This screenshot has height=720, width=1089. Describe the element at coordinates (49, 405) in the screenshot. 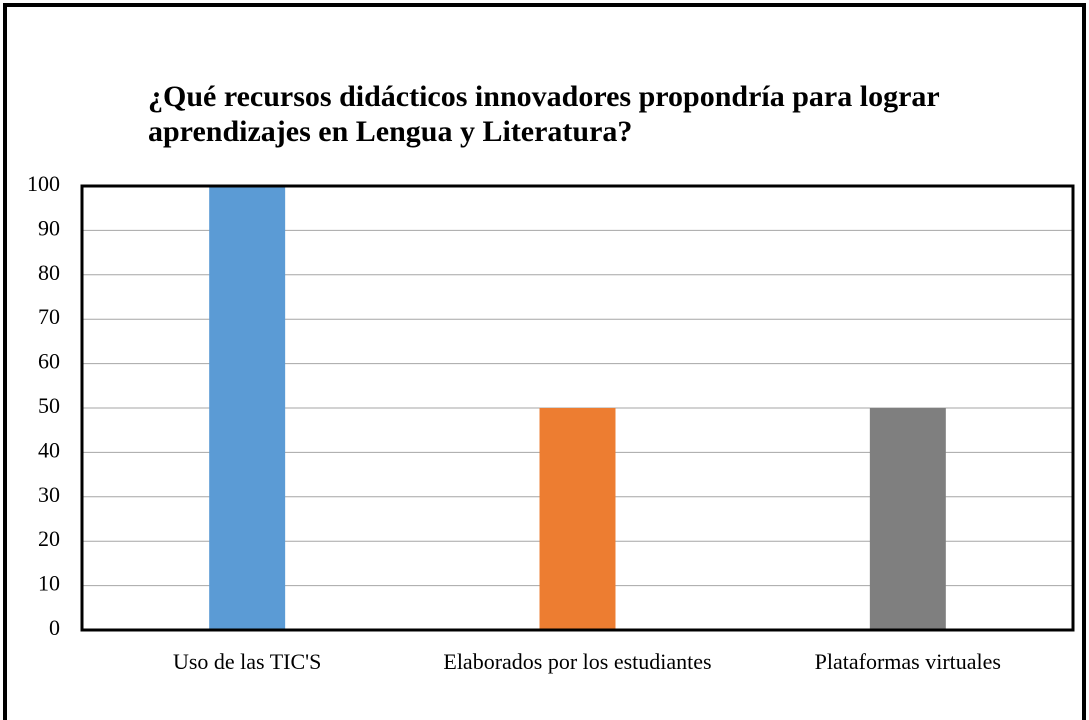

I see `y-tick-label: 50` at that location.